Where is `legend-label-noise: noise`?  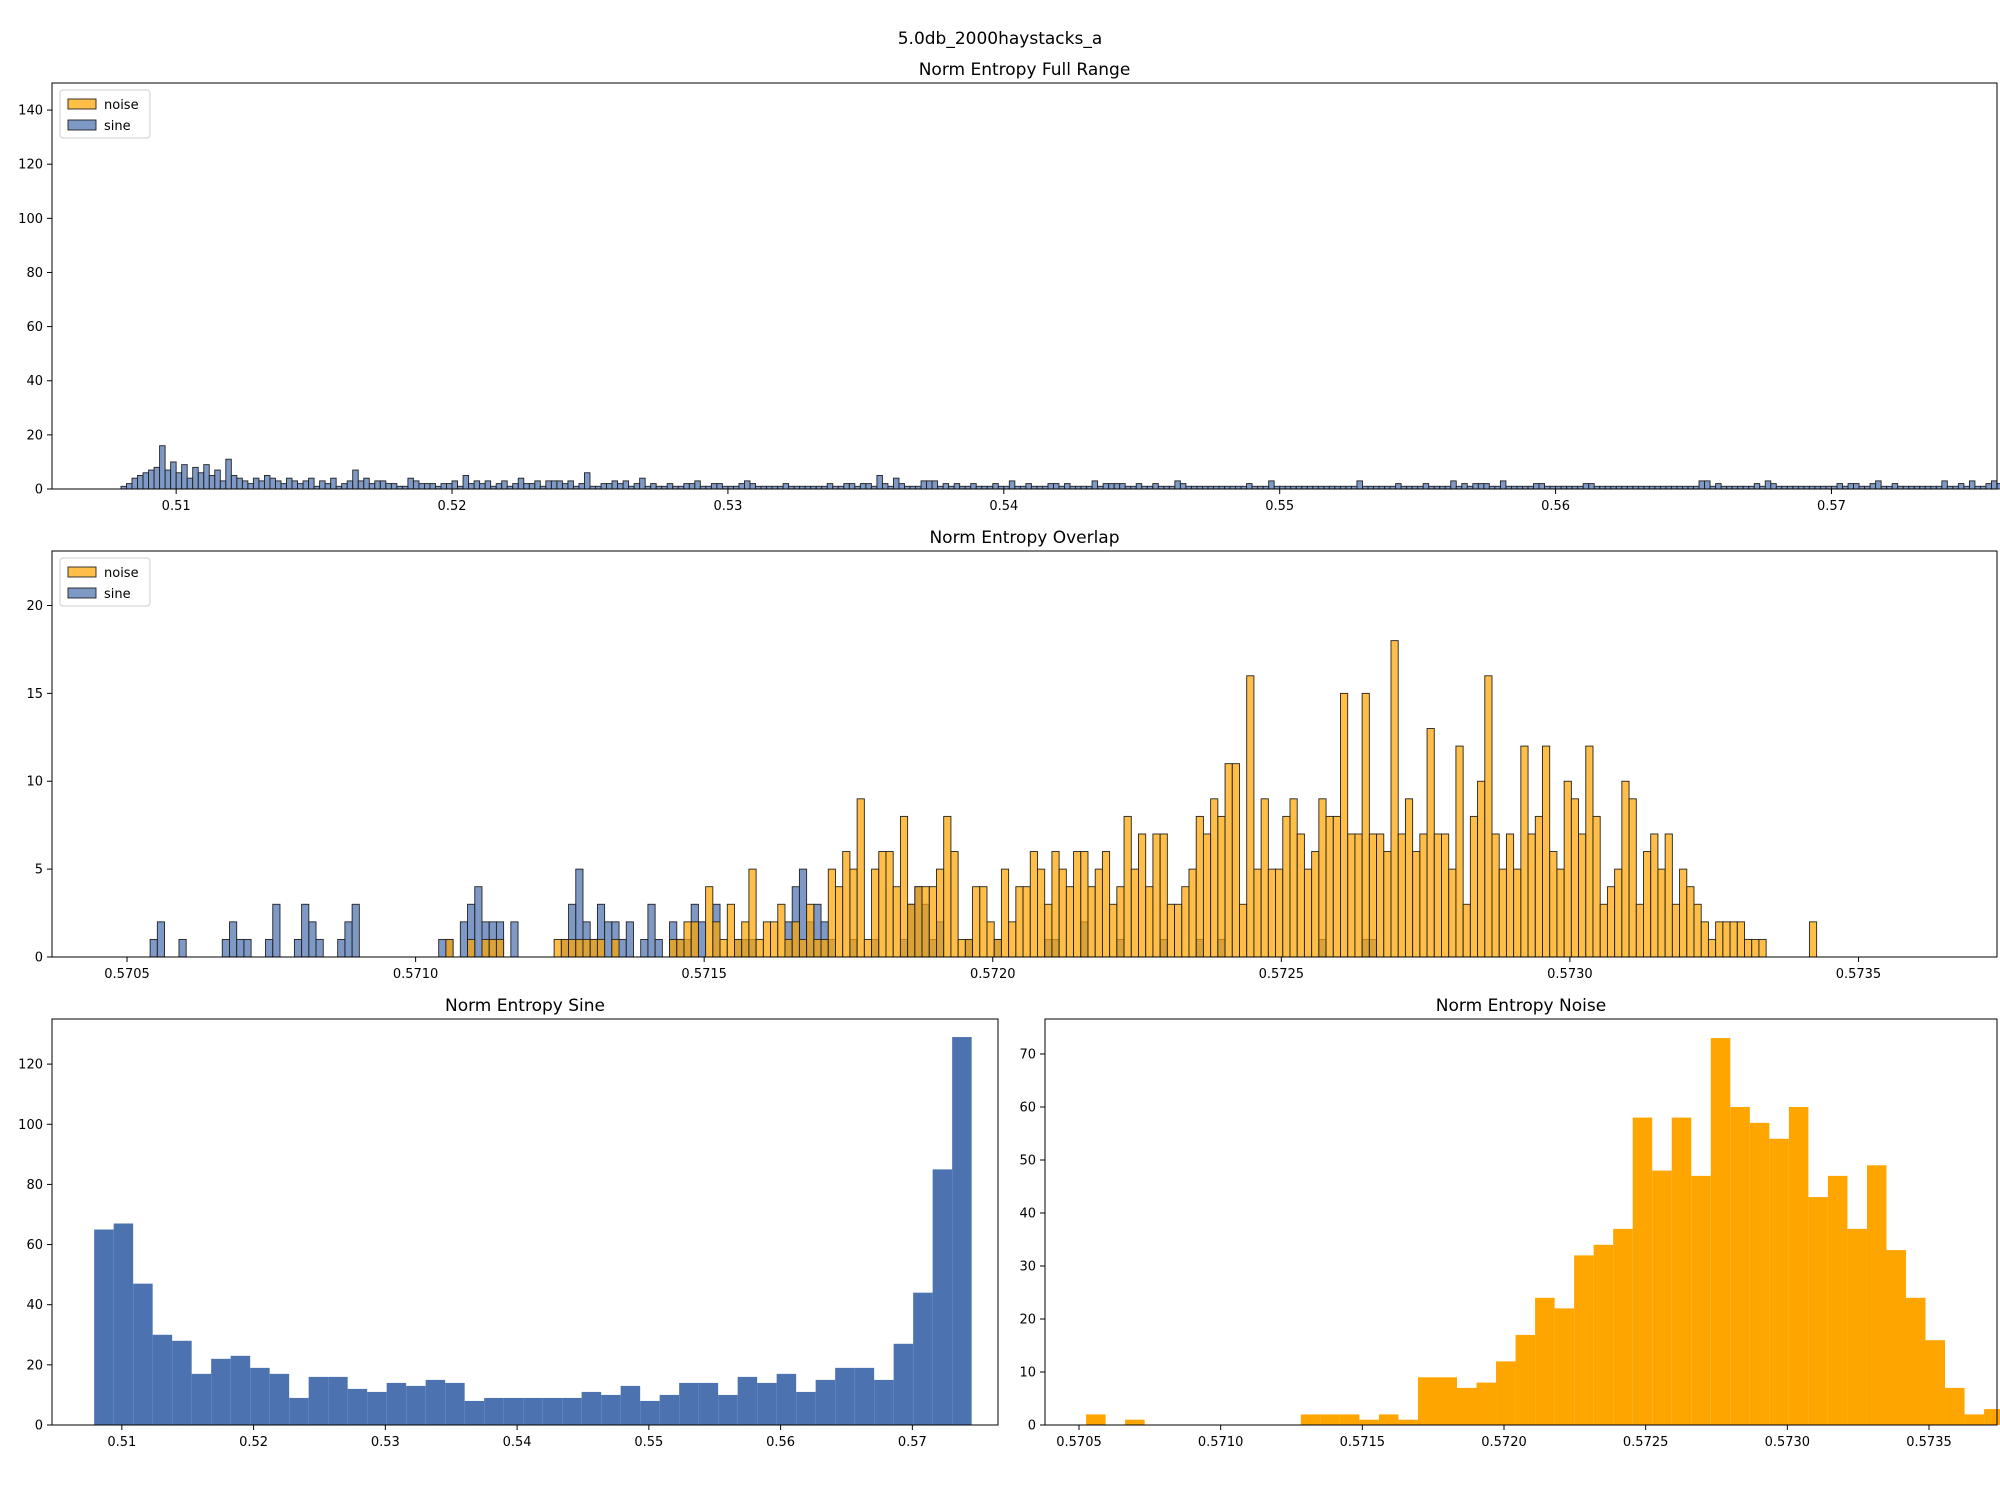
legend-label-noise: noise is located at coordinates (121, 573).